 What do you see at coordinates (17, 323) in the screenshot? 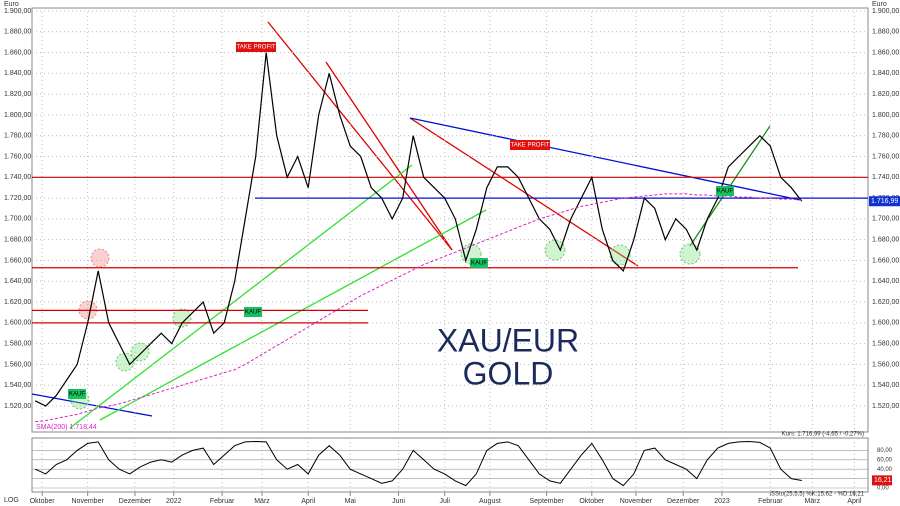
I see `y-tick-label: 1.600,00` at bounding box center [17, 323].